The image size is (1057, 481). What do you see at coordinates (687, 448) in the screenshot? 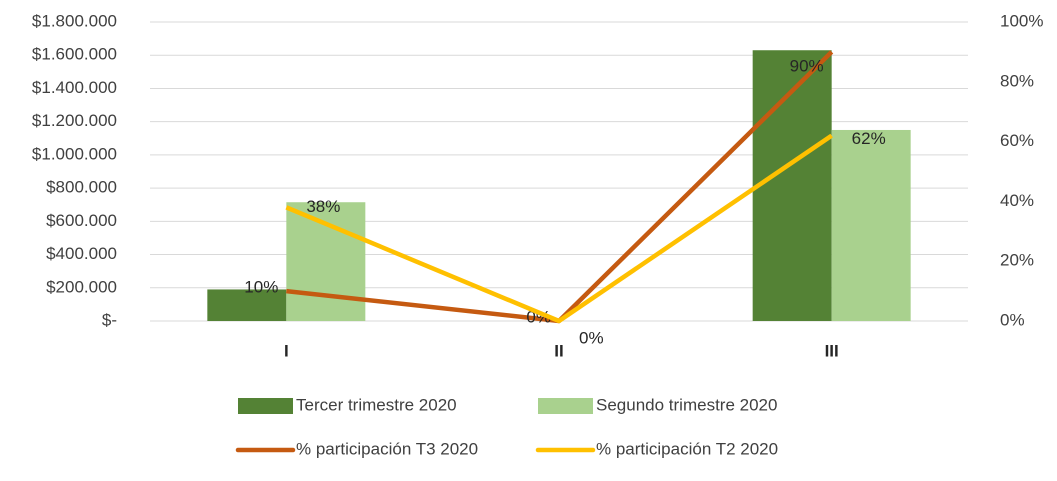
I see `legend-label: % participación T2 2020` at bounding box center [687, 448].